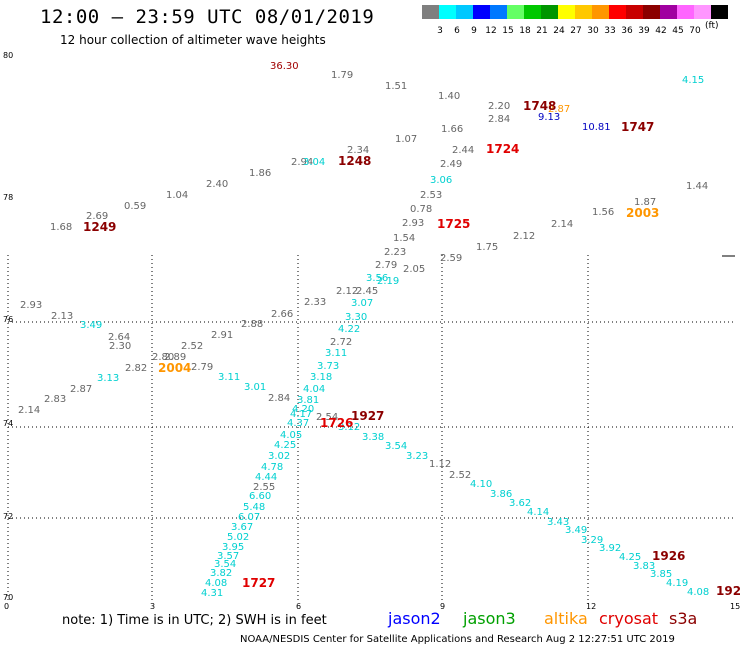 The height and width of the screenshot is (650, 740). What do you see at coordinates (354, 161) in the screenshot?
I see `track-label: 1248` at bounding box center [354, 161].